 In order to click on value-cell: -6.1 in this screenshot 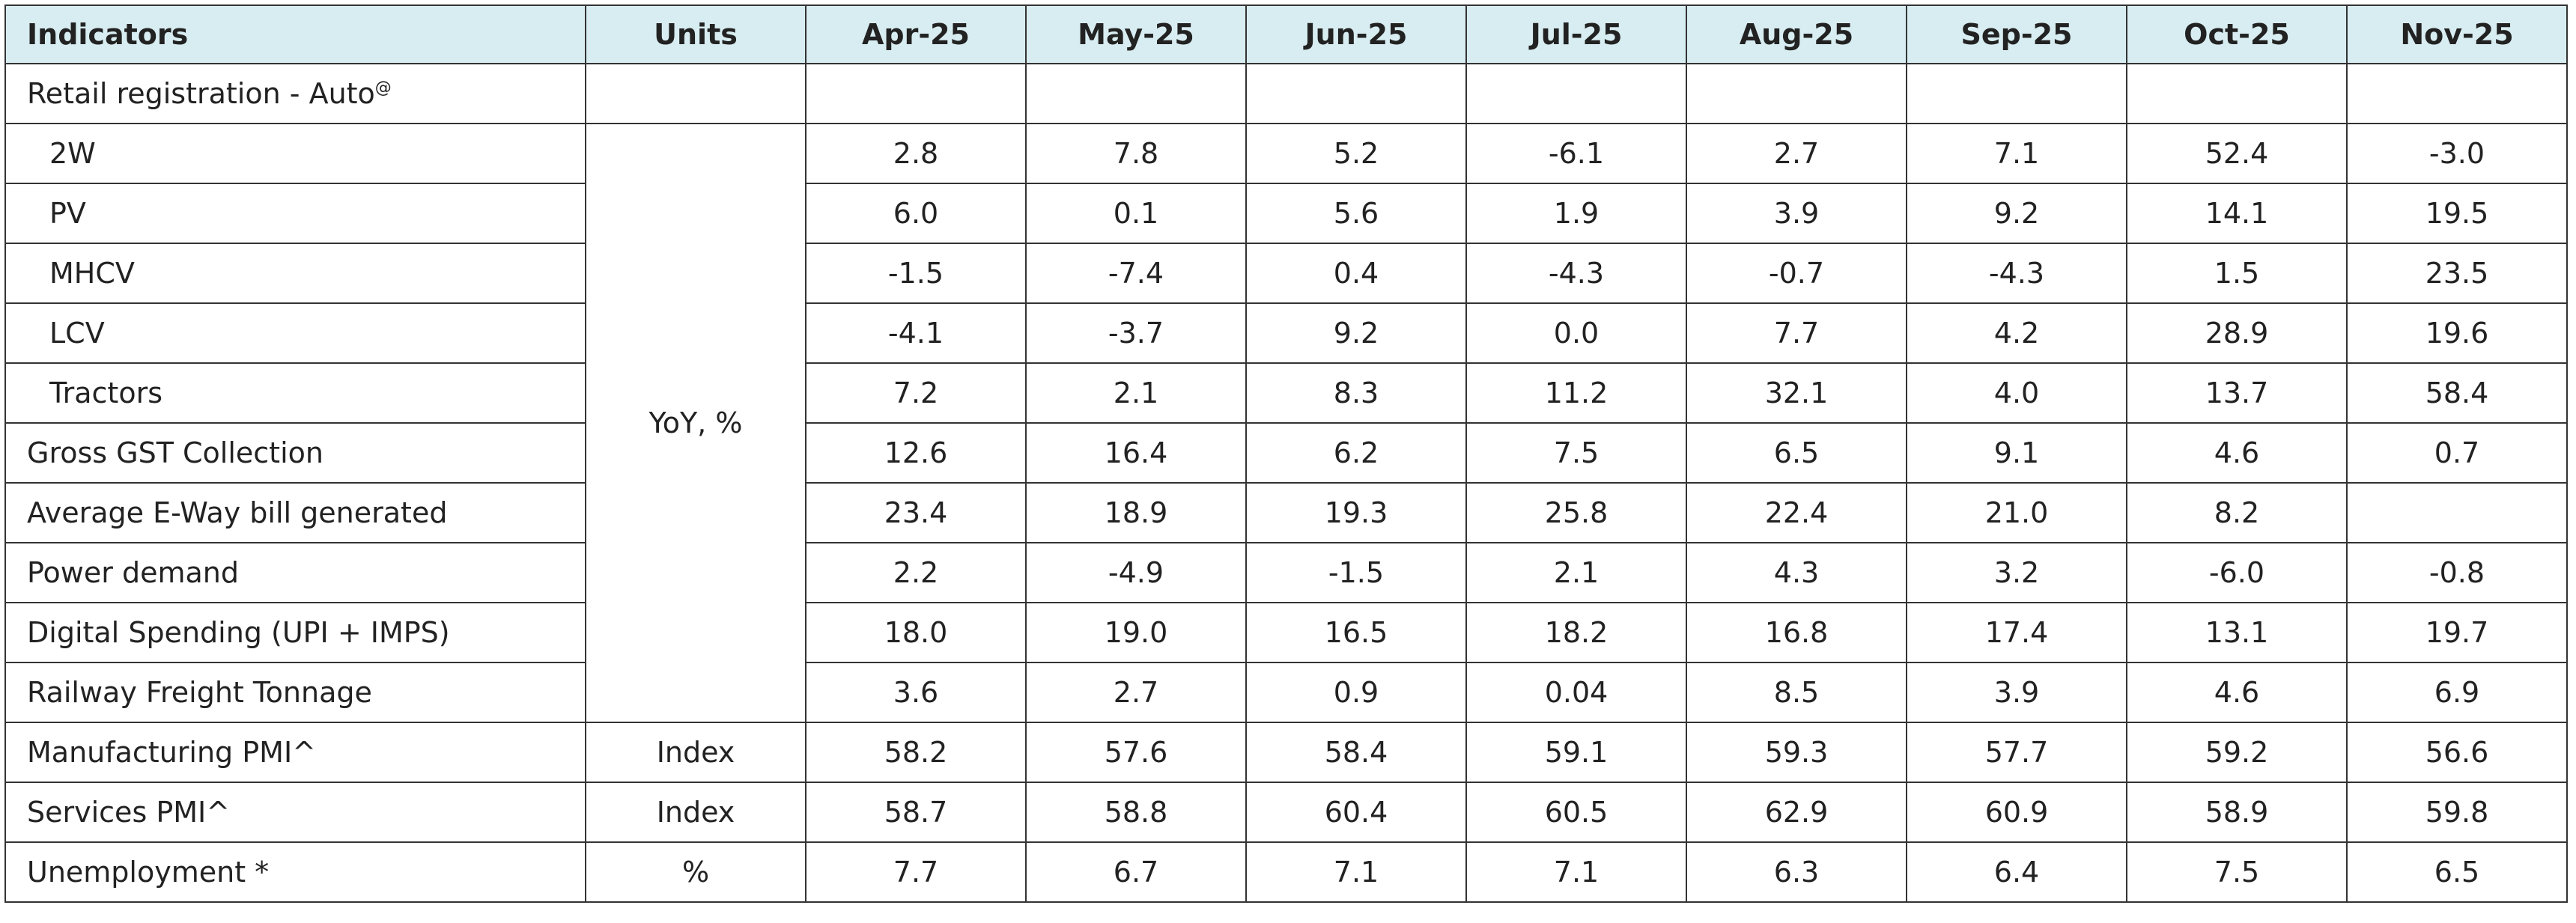, I will do `click(1576, 153)`.